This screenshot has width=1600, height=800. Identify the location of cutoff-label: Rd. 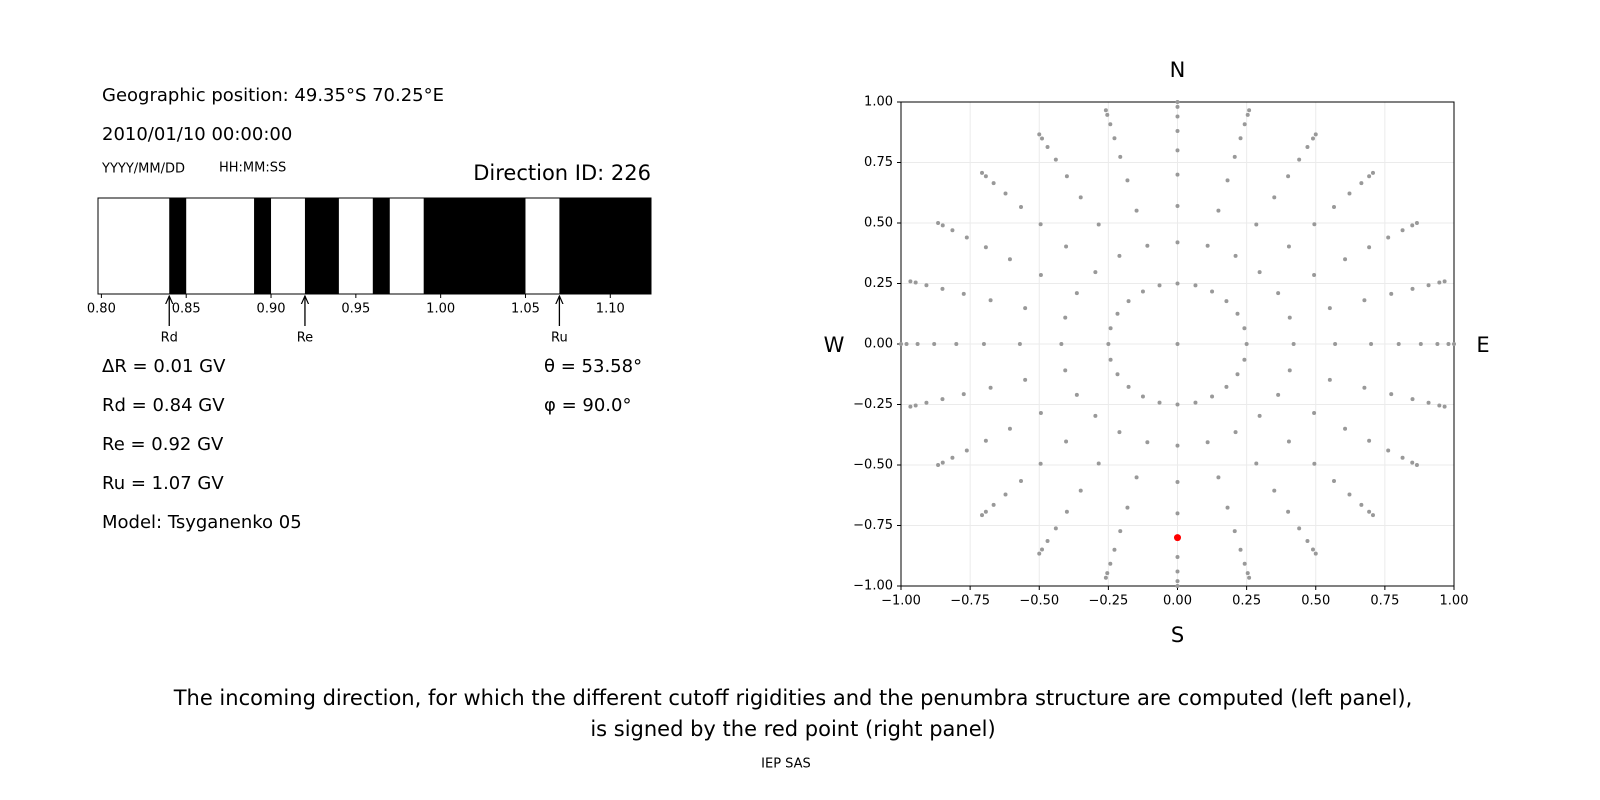
(169, 338).